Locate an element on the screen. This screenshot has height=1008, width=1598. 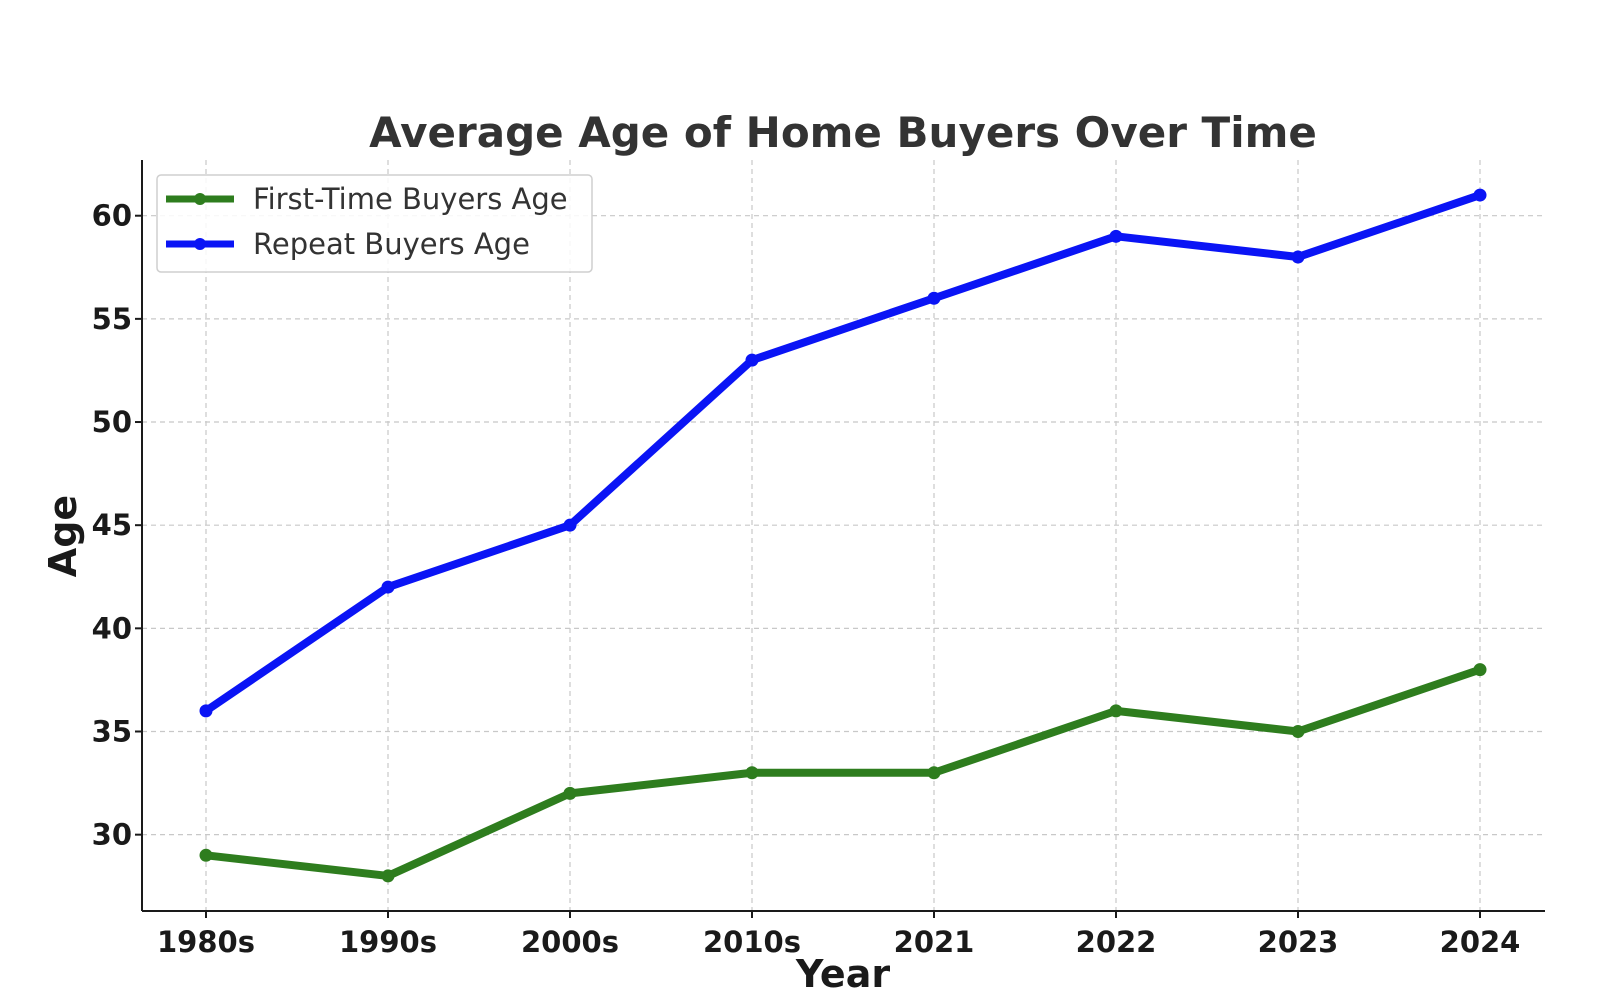
y-tick-label: 35 is located at coordinates (112, 732).